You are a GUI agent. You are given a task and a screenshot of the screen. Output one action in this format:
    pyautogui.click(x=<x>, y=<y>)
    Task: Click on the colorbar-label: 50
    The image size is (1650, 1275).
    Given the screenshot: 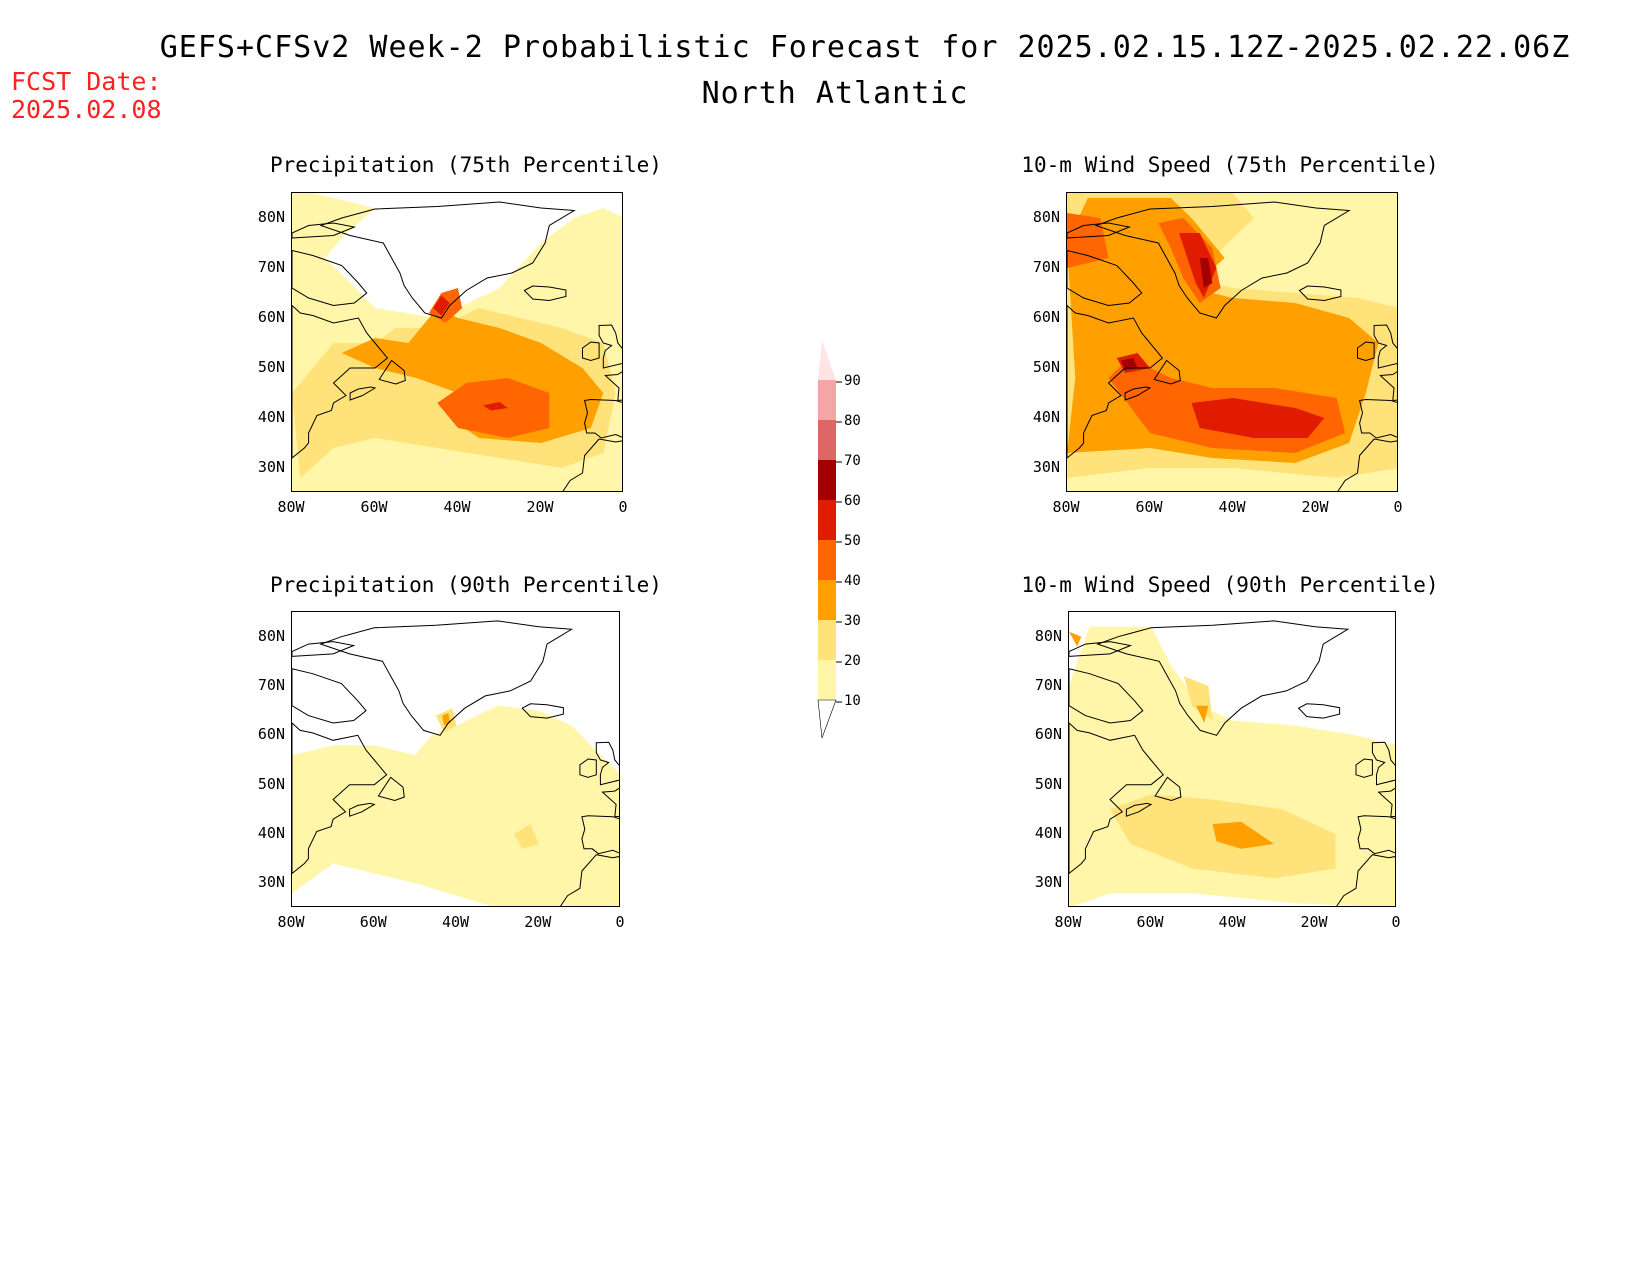 What is the action you would take?
    pyautogui.click(x=852, y=541)
    